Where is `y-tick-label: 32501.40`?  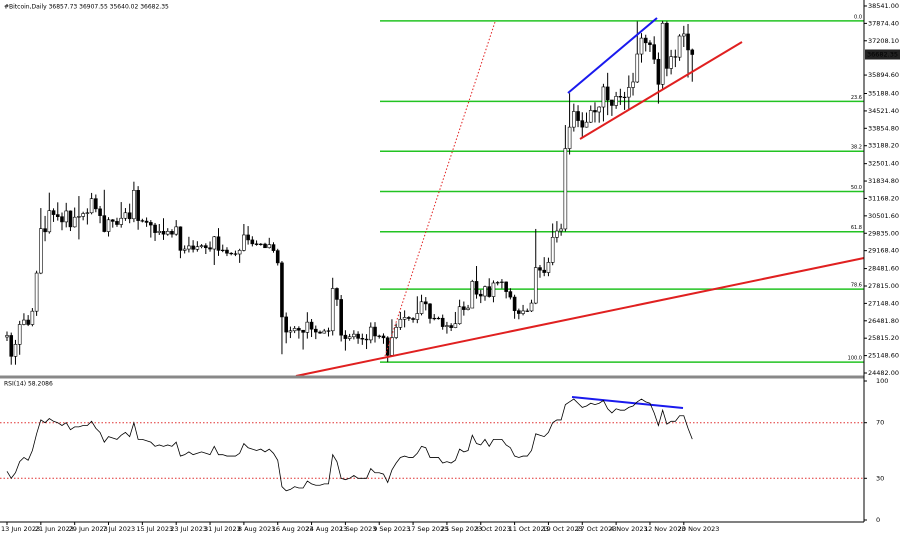
y-tick-label: 32501.40 is located at coordinates (883, 164).